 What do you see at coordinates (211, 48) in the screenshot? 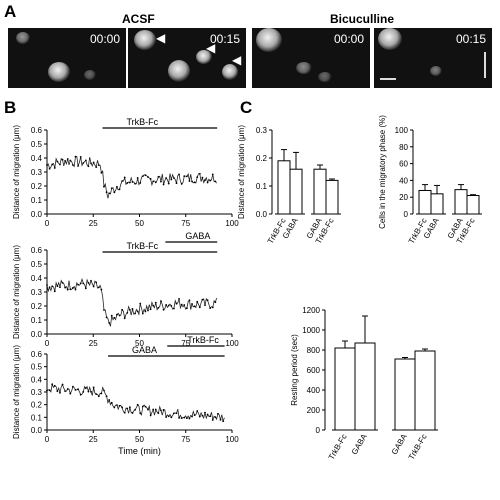
I see `arrow-icon: ◀` at bounding box center [211, 48].